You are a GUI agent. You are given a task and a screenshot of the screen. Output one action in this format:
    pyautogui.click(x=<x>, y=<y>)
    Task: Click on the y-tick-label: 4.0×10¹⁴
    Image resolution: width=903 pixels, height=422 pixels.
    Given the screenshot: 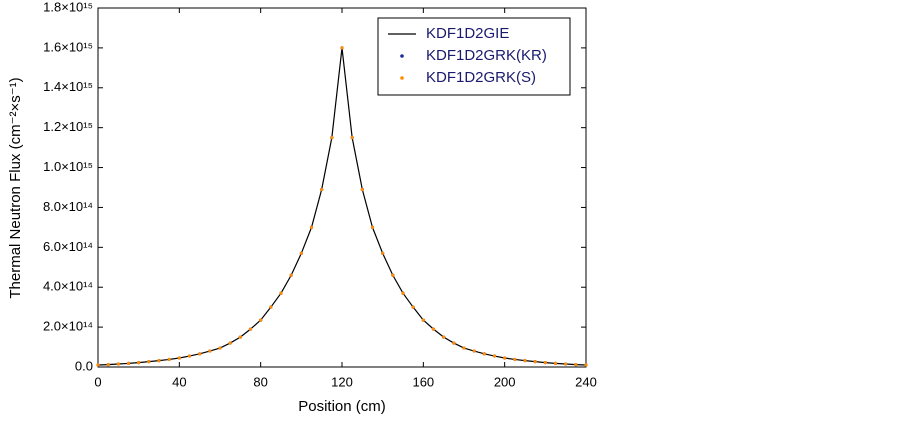 What is the action you would take?
    pyautogui.click(x=68, y=286)
    